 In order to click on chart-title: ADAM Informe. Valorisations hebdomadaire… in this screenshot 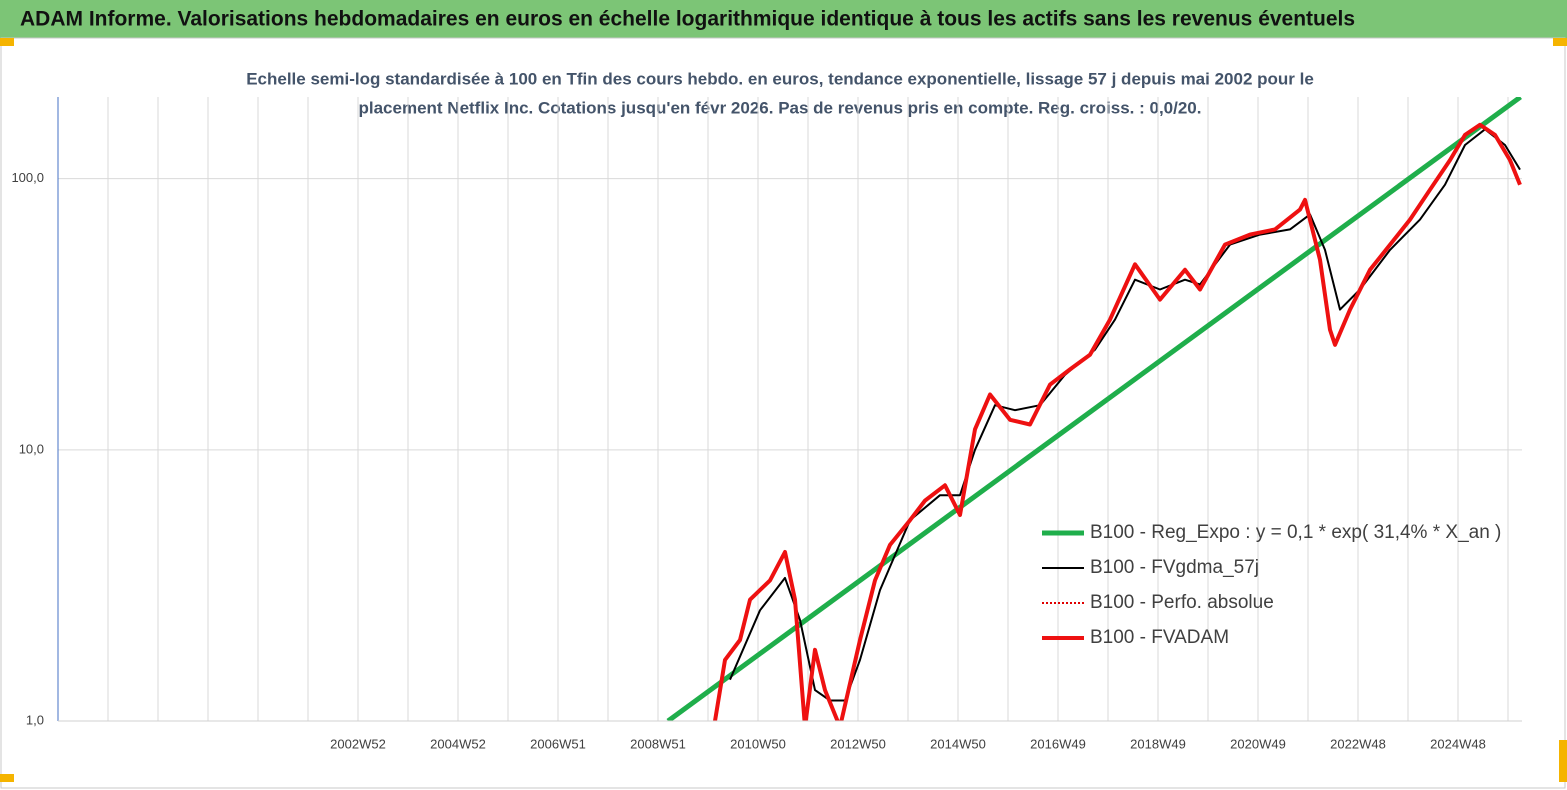, I will do `click(687, 19)`.